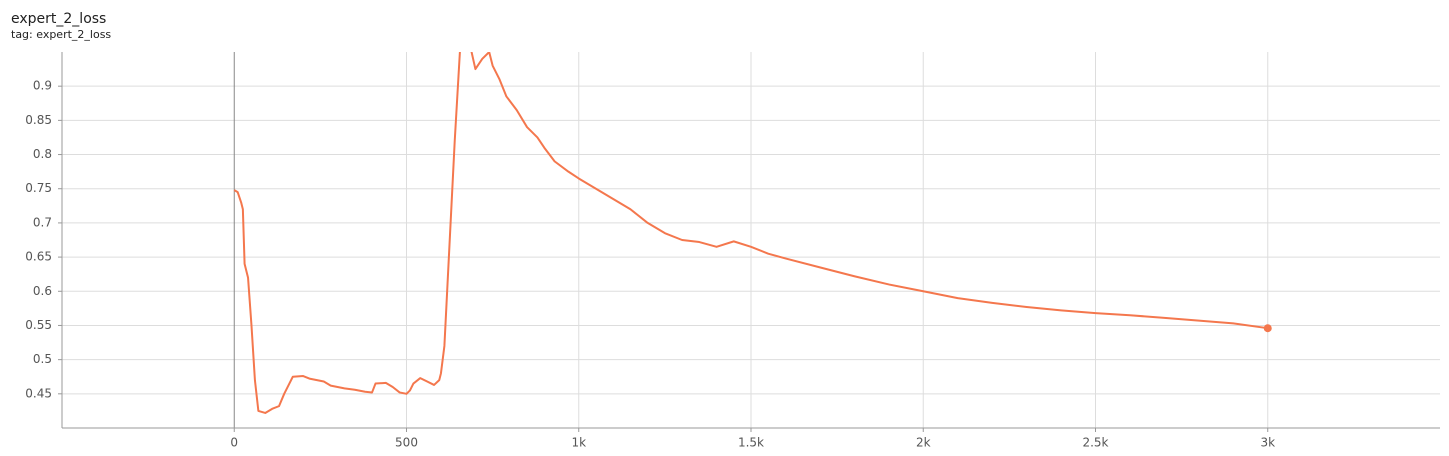 The height and width of the screenshot is (456, 1449). I want to click on x-tick-label: 500, so click(406, 443).